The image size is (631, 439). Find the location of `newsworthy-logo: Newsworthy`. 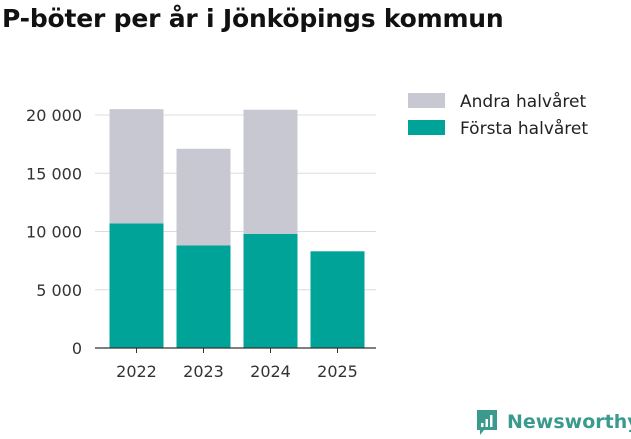

newsworthy-logo: Newsworthy is located at coordinates (554, 422).